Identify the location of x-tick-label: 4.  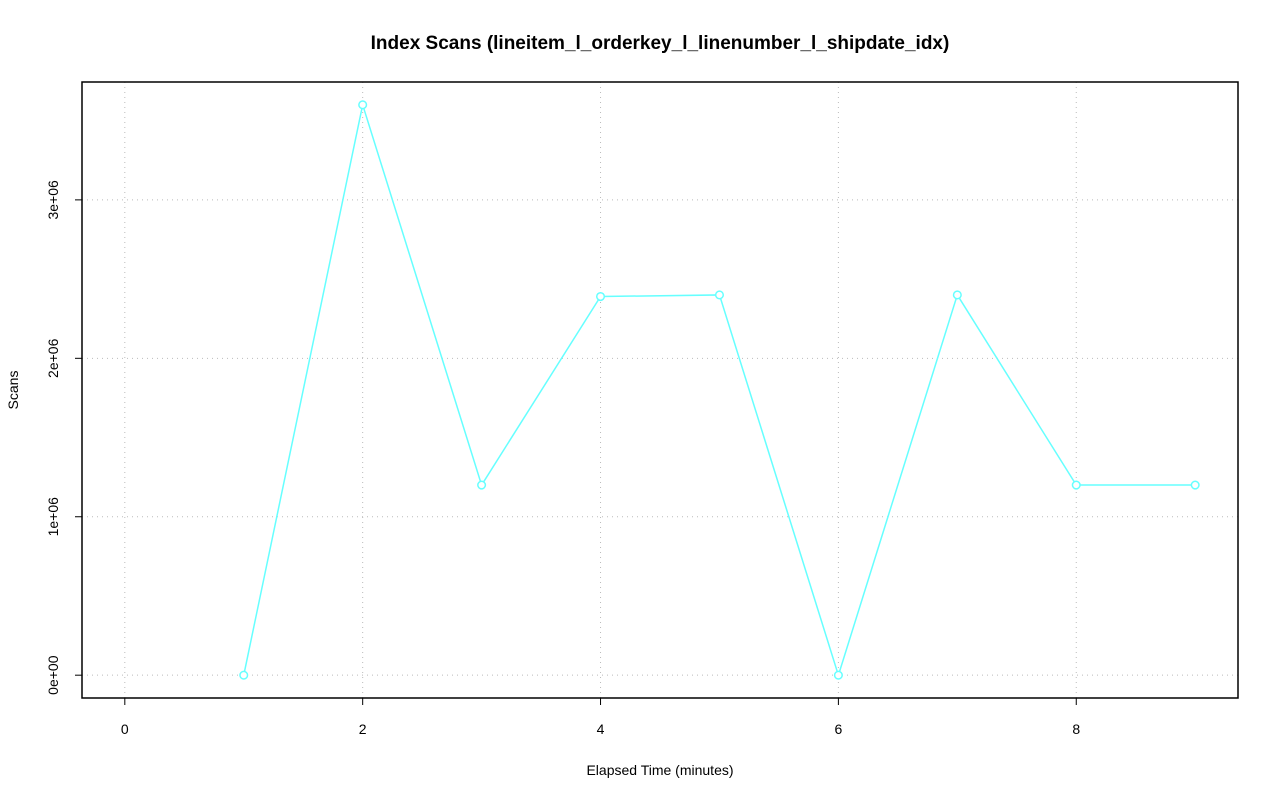
(601, 729).